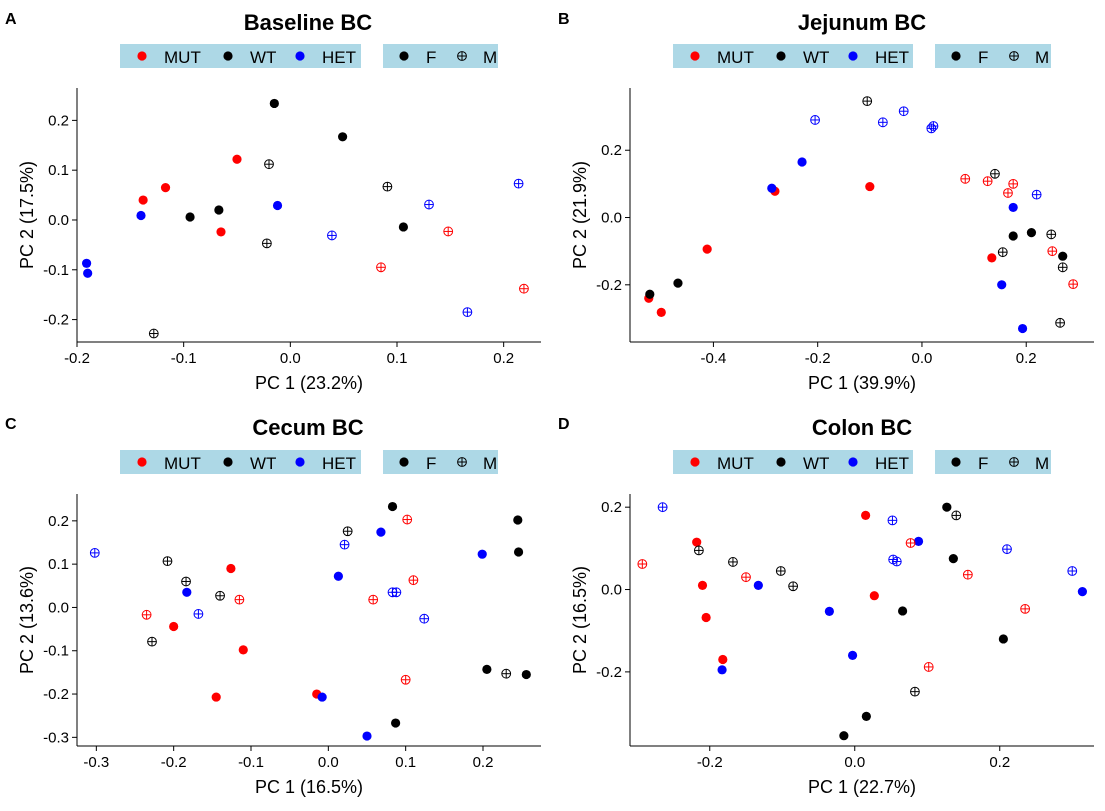 The width and height of the screenshot is (1105, 811). I want to click on x-axis-title: PC 1 (39.9%), so click(862, 383).